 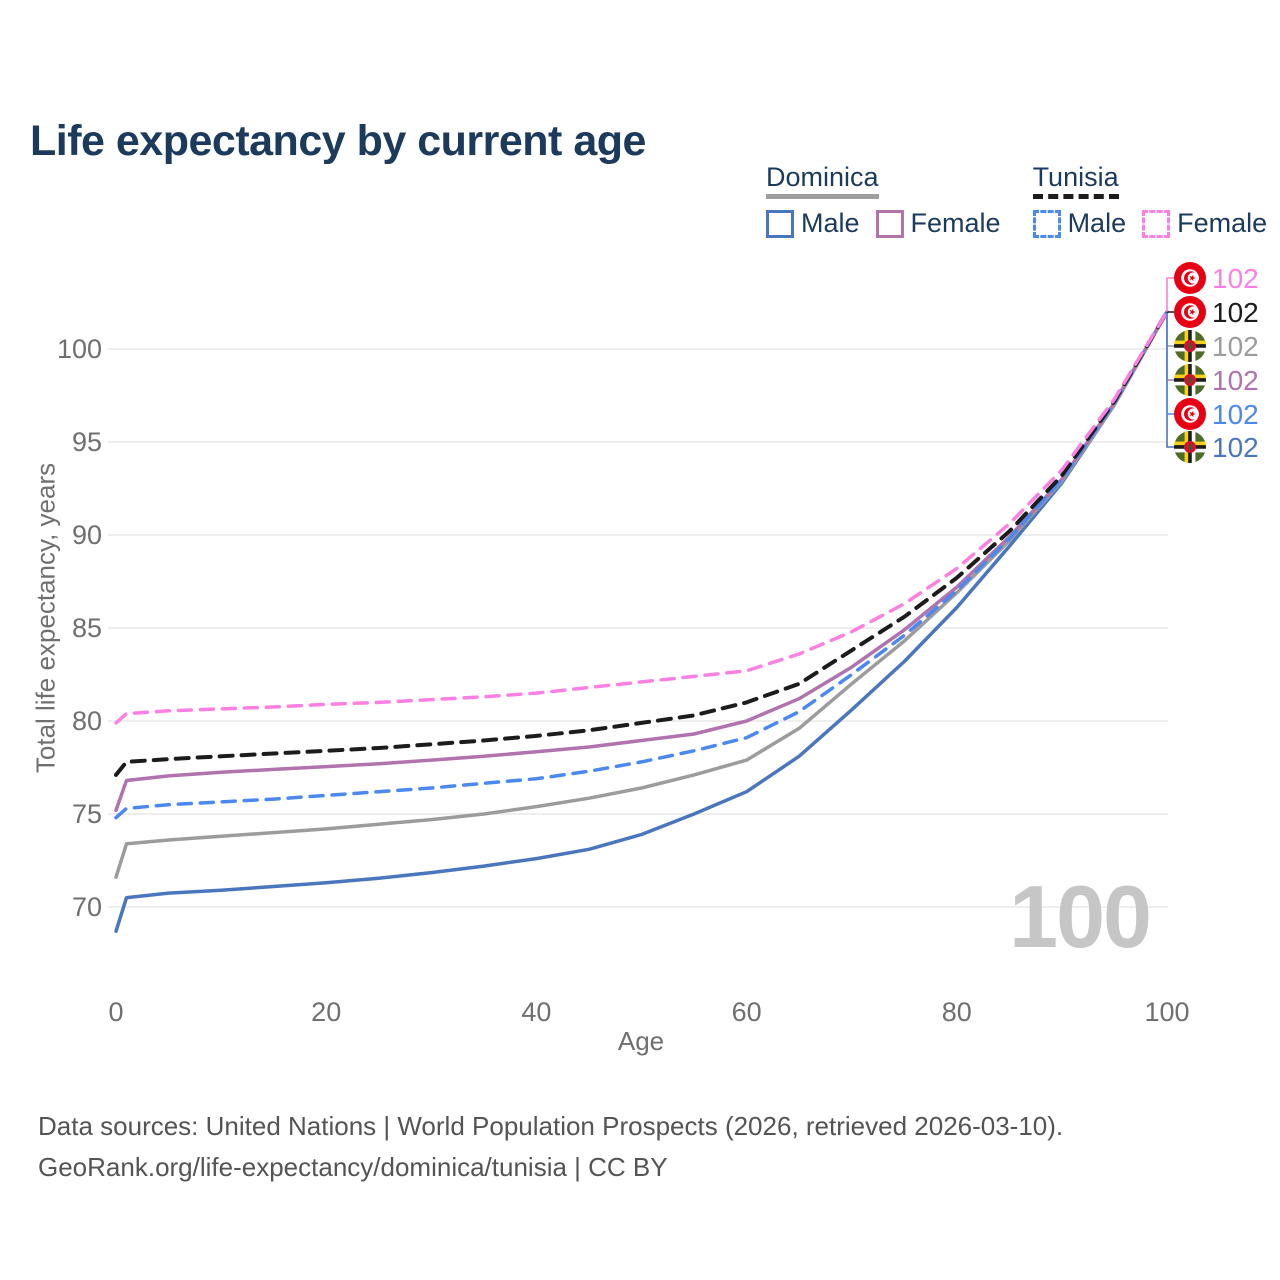 I want to click on end-value-label-dominica-both: 102, so click(x=1235, y=346).